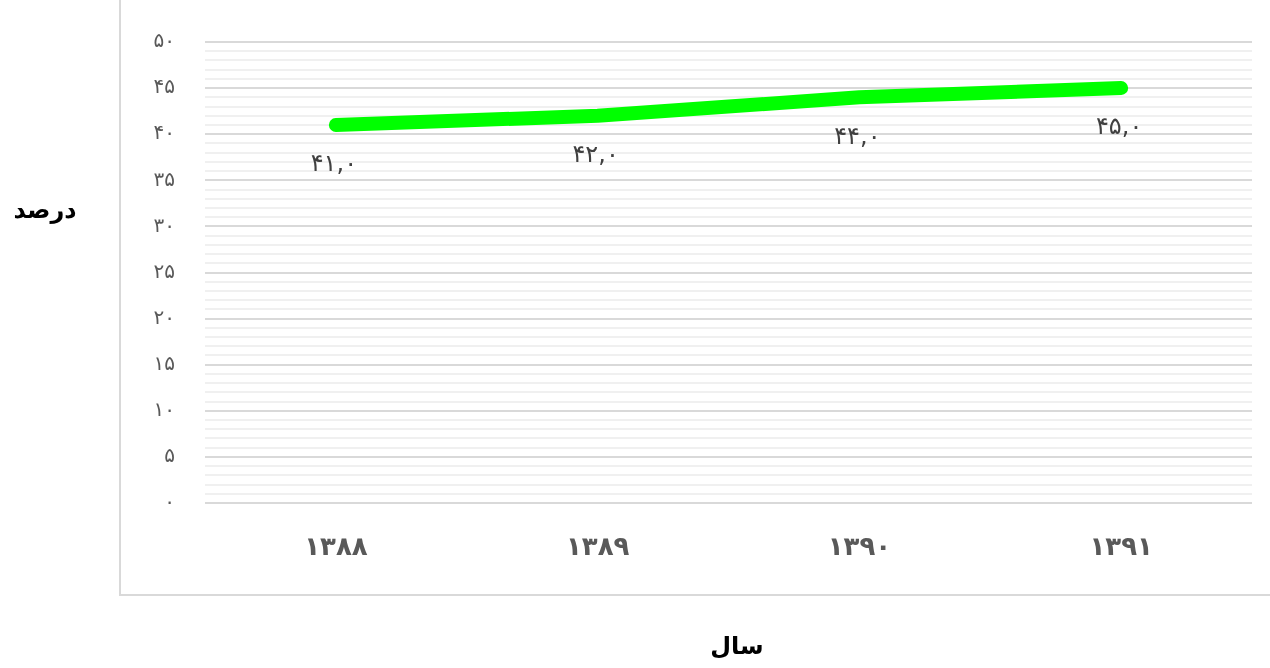 The image size is (1270, 668). Describe the element at coordinates (169, 501) in the screenshot. I see `y-tick-label: ۰` at that location.